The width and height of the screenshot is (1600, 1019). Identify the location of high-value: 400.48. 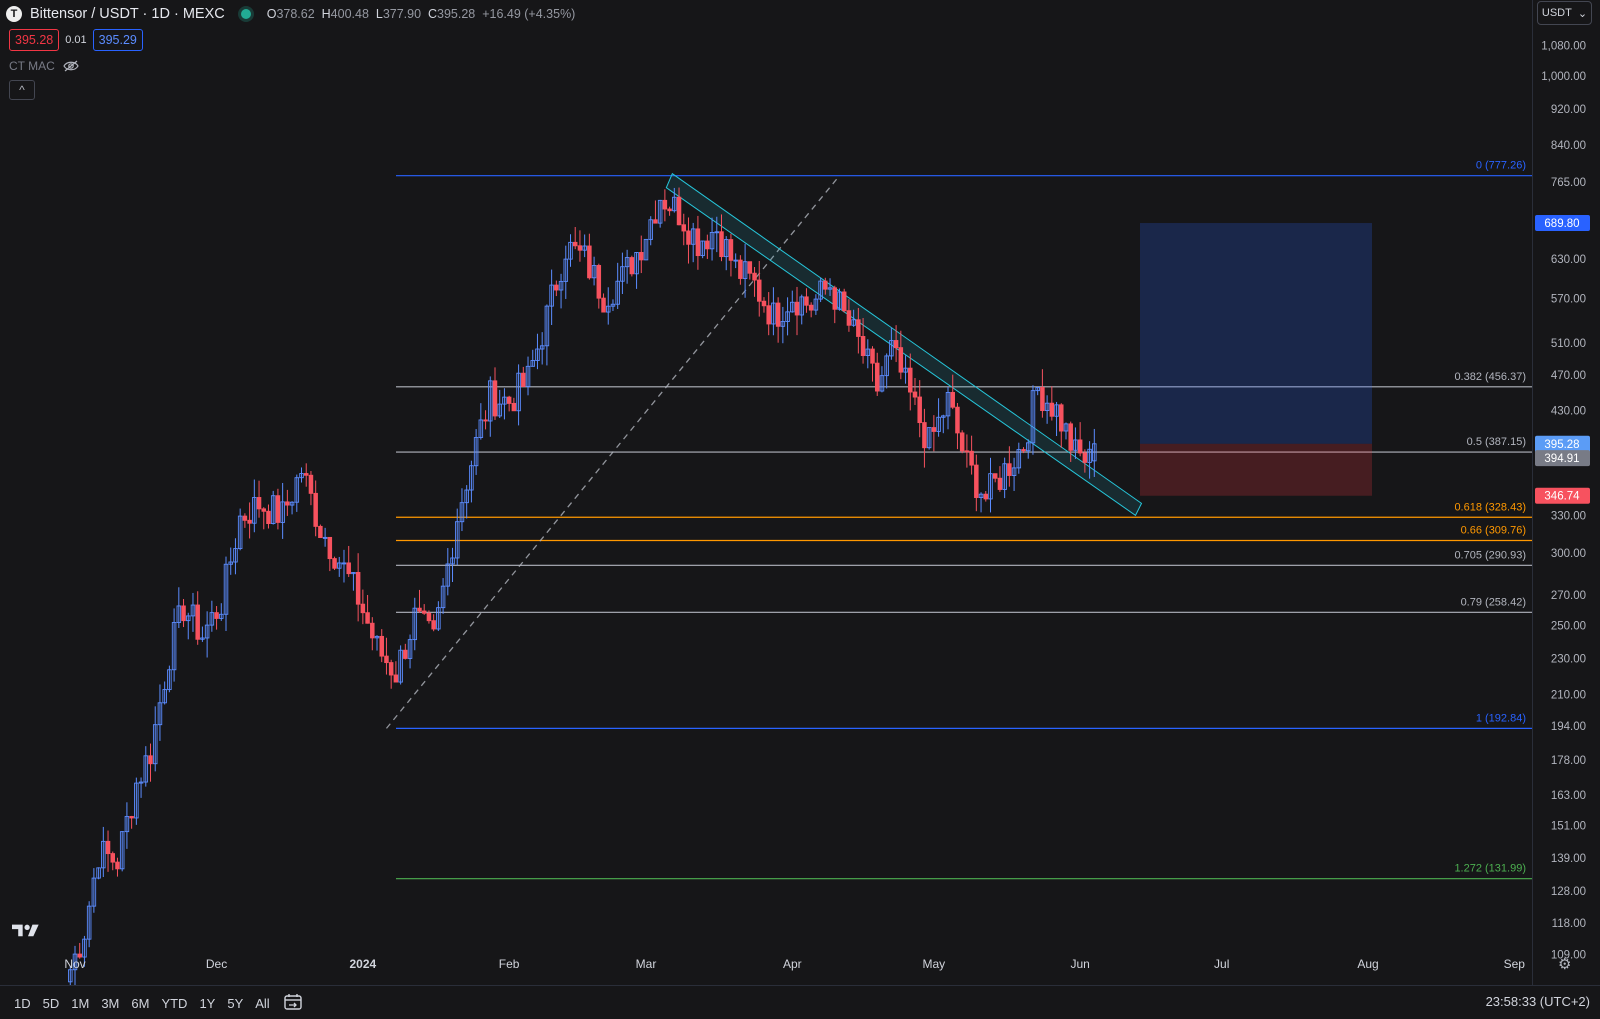
(349, 14).